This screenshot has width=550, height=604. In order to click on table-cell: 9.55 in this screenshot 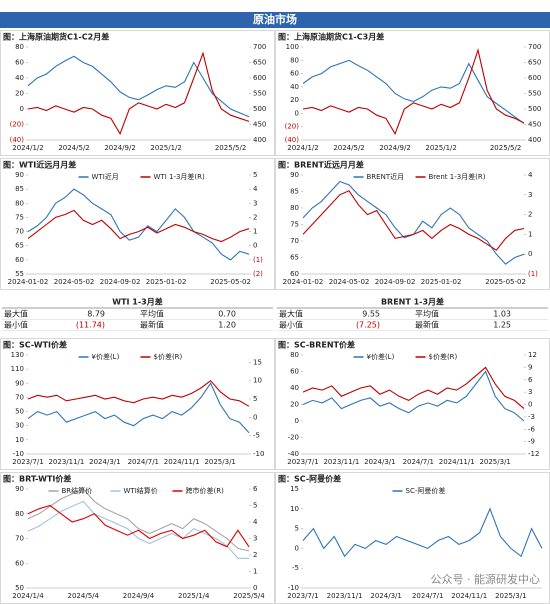, I will do `click(371, 314)`.